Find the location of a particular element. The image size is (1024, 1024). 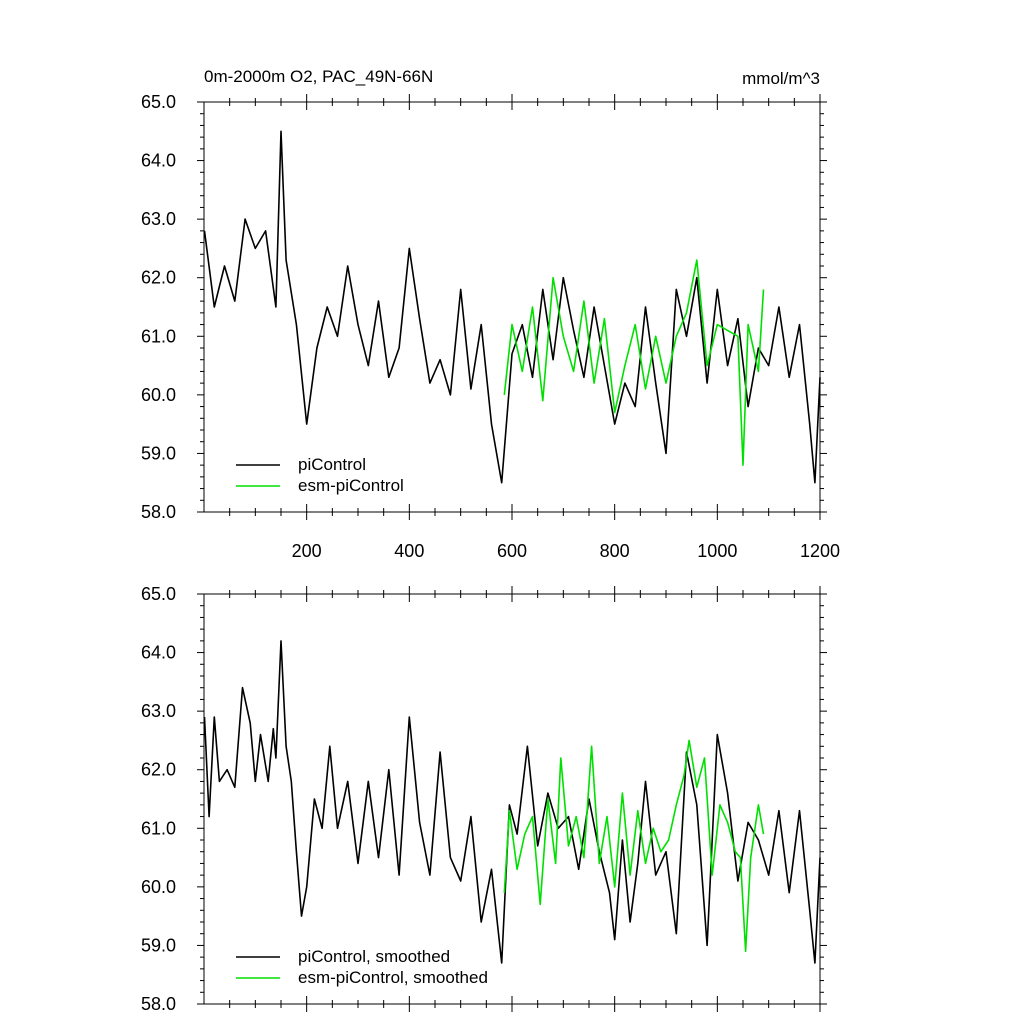

top-ytick-label: 62.0 is located at coordinates (158, 278).